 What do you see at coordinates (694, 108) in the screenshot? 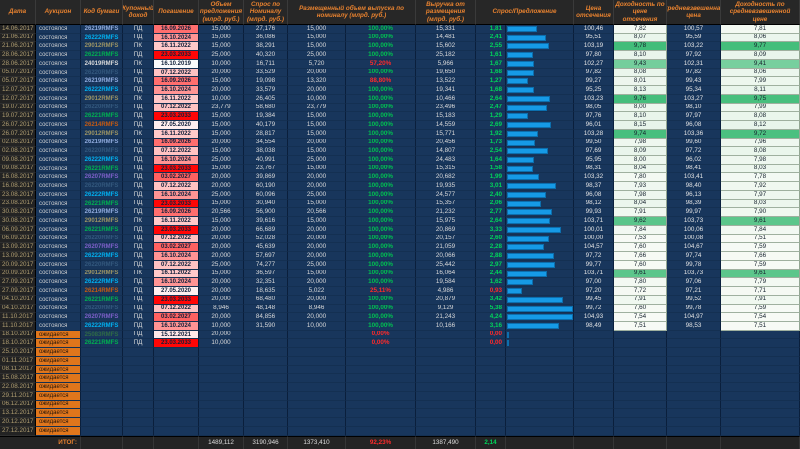
I see `cell-wavg-price: 98,10` at bounding box center [694, 108].